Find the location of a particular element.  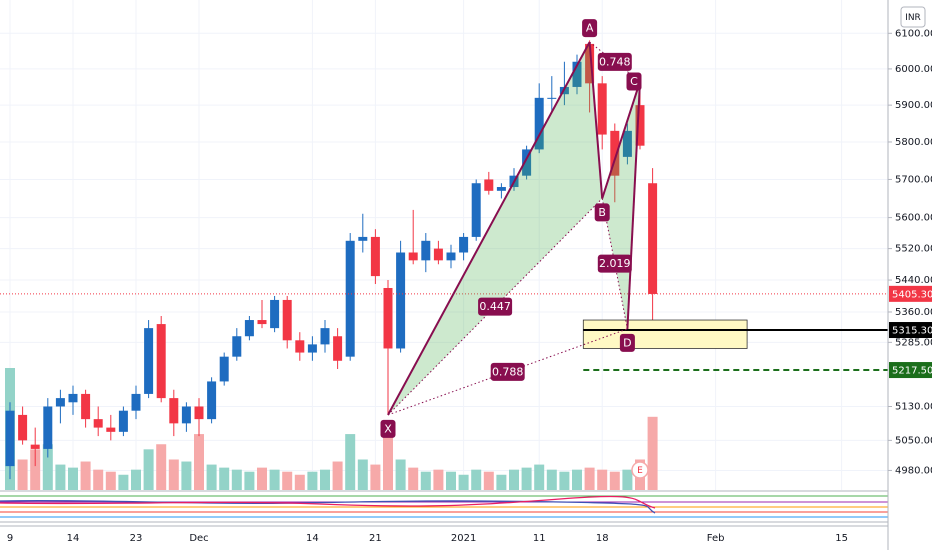

y-tick-label: 5520.00 is located at coordinates (913, 249).